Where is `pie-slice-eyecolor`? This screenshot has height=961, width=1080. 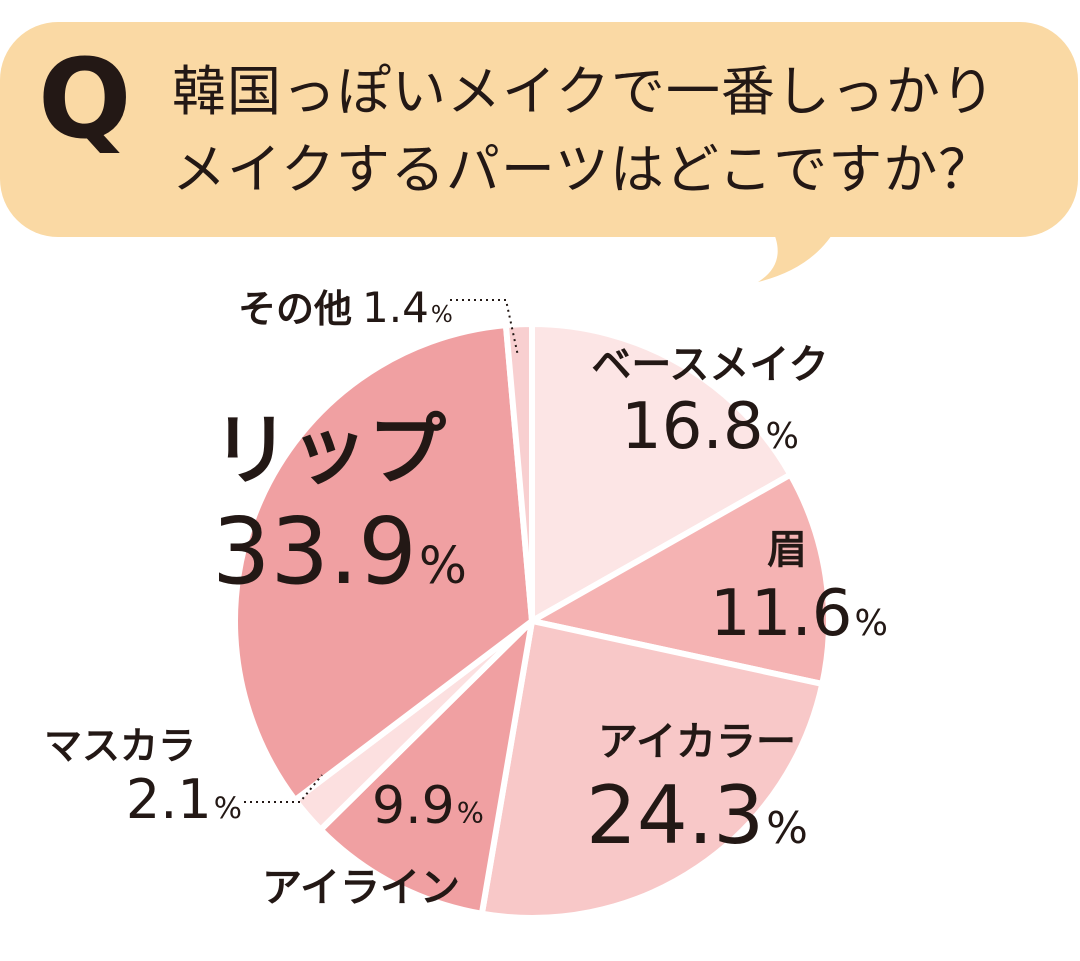 pie-slice-eyecolor is located at coordinates (652, 769).